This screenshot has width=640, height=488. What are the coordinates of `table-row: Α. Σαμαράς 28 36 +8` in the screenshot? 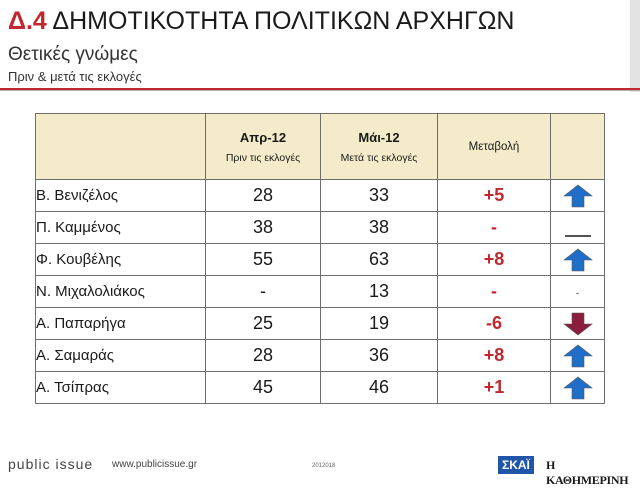 It's located at (320, 355).